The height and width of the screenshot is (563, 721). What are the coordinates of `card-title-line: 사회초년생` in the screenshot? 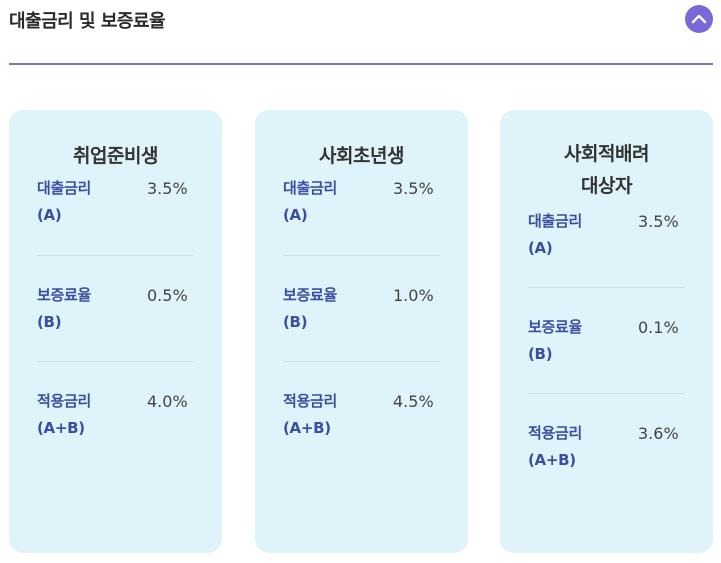 It's located at (361, 156).